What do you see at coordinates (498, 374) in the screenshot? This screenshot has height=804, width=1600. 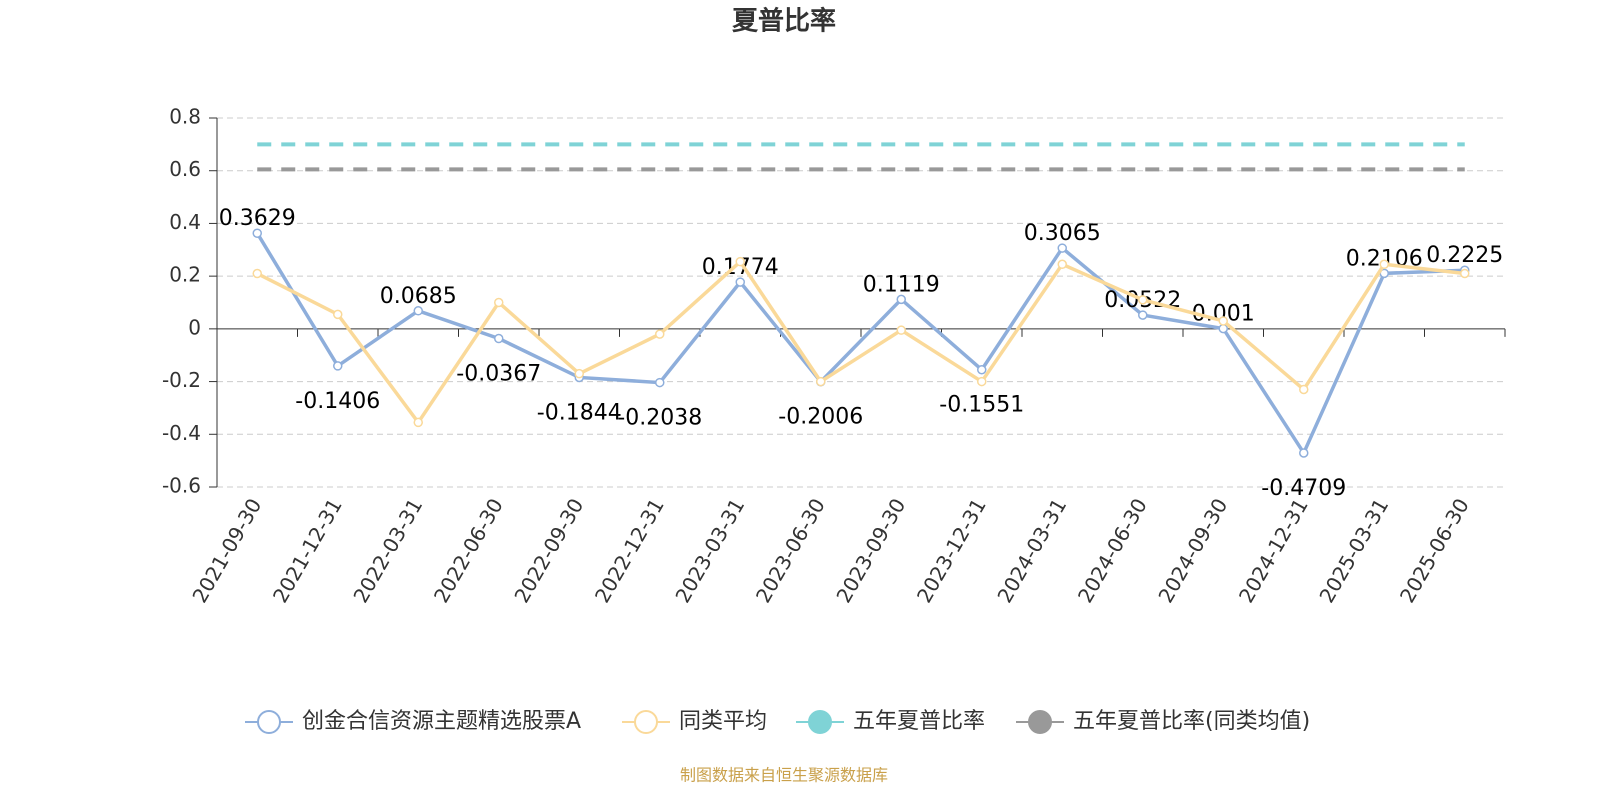 I see `data-label: -0.0367` at bounding box center [498, 374].